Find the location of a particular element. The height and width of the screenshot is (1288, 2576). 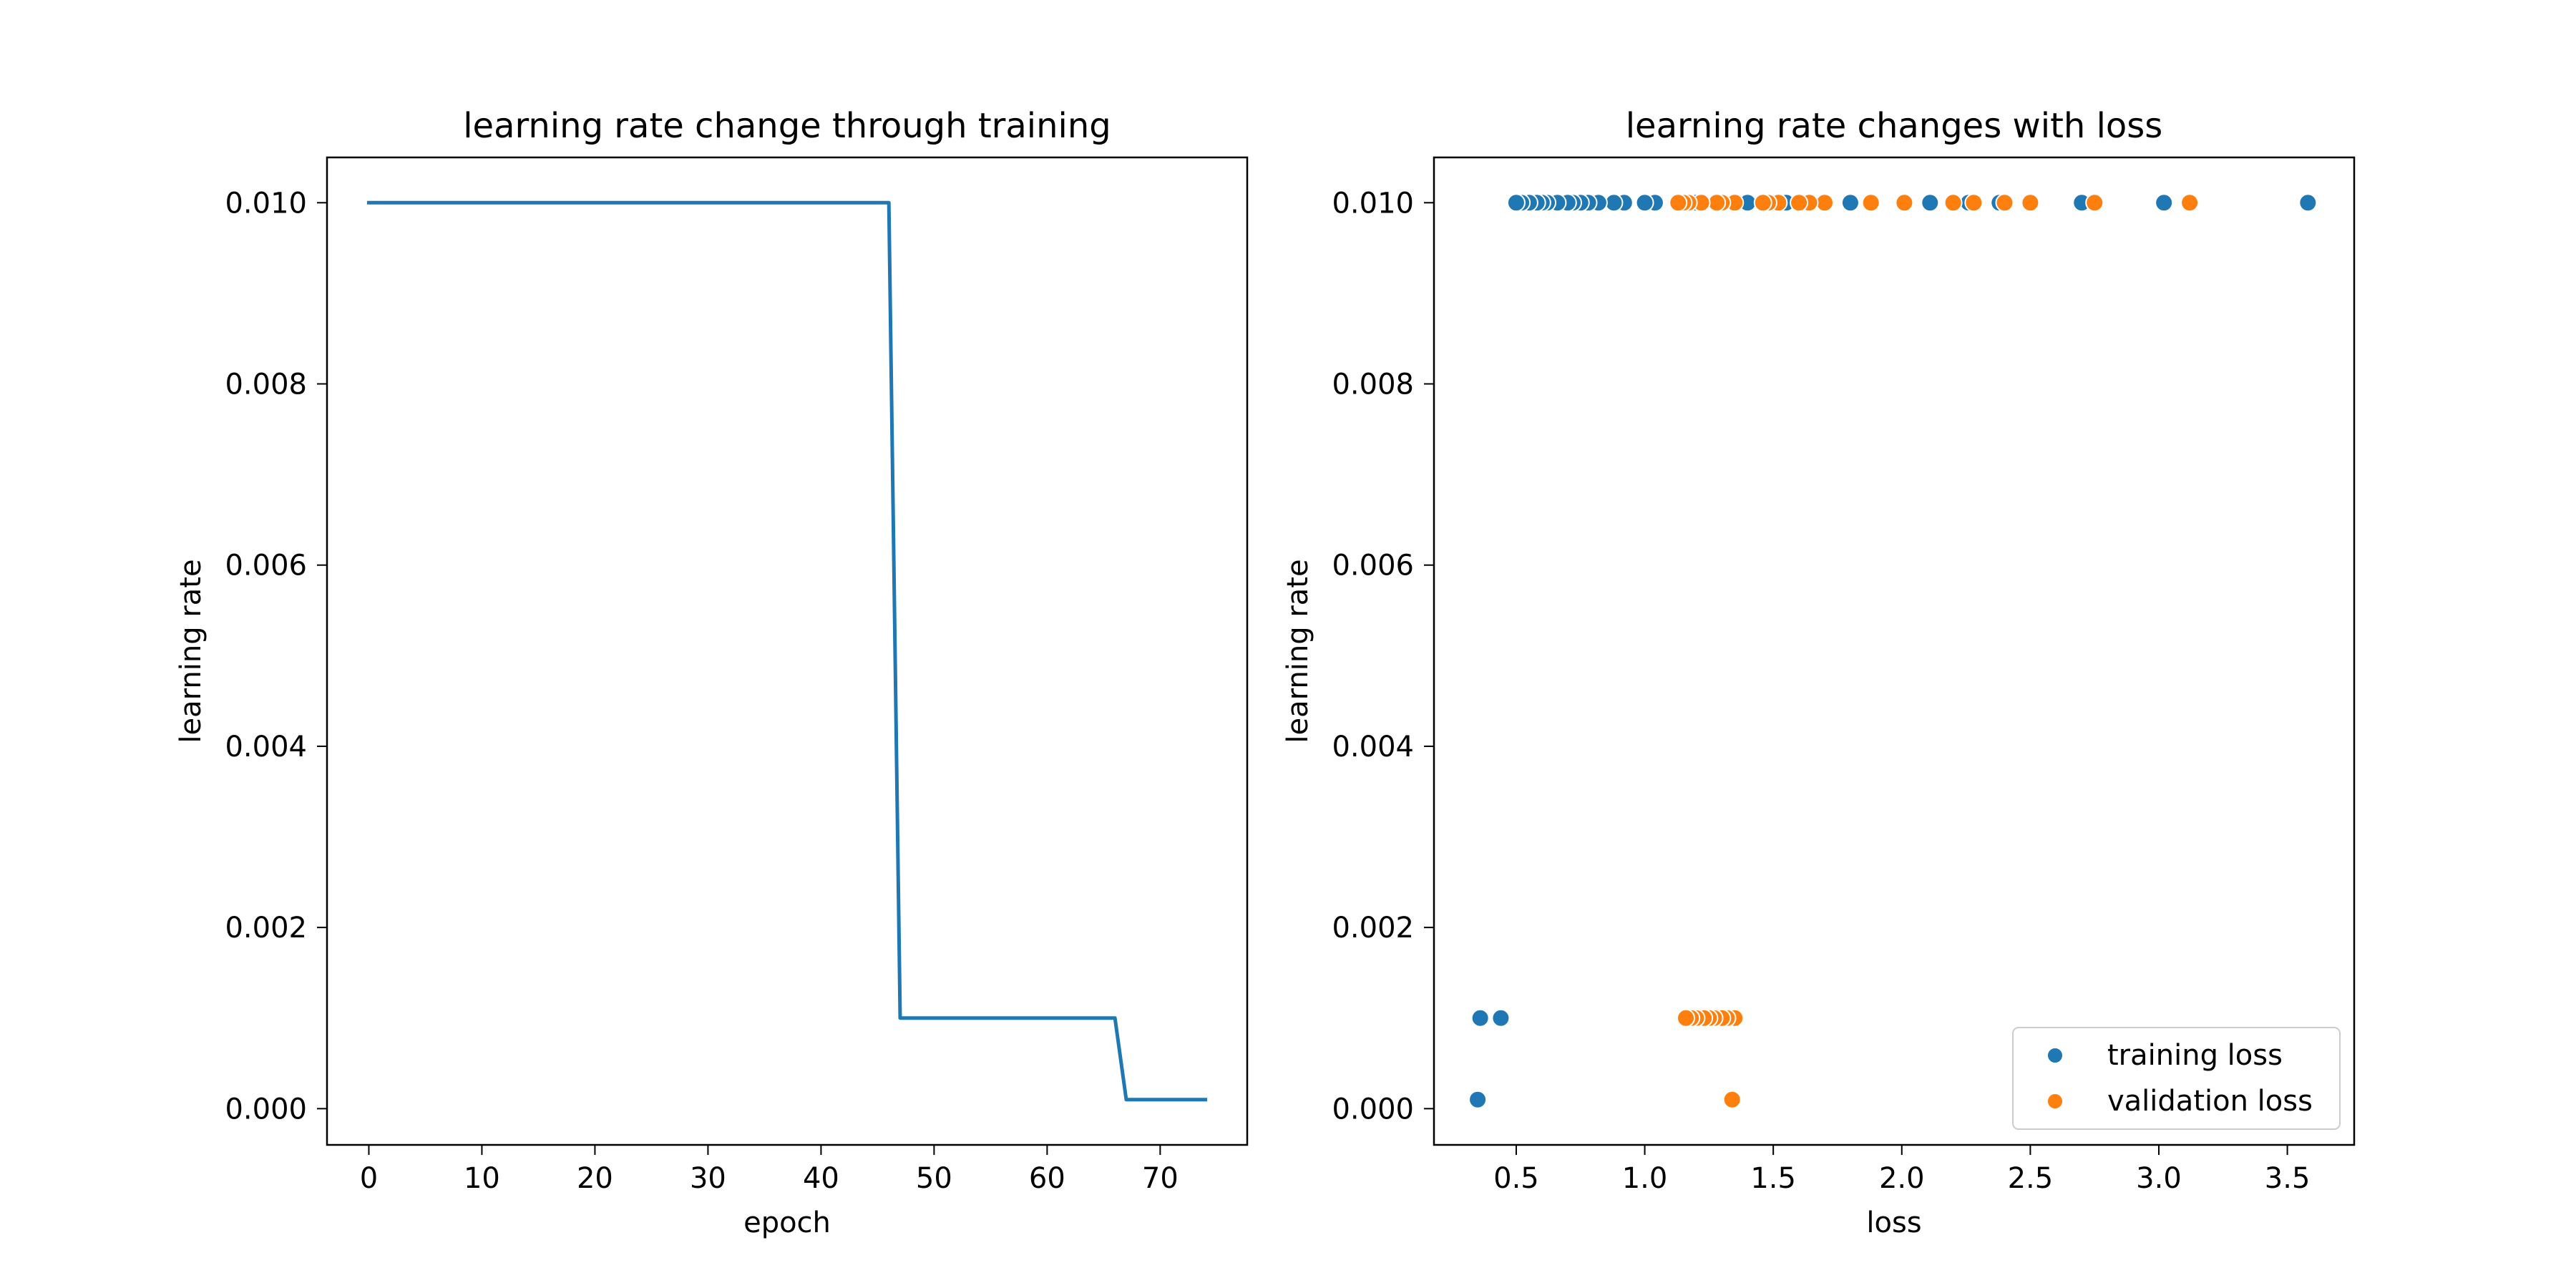

x-tick-label: 1.0 is located at coordinates (1645, 1178).